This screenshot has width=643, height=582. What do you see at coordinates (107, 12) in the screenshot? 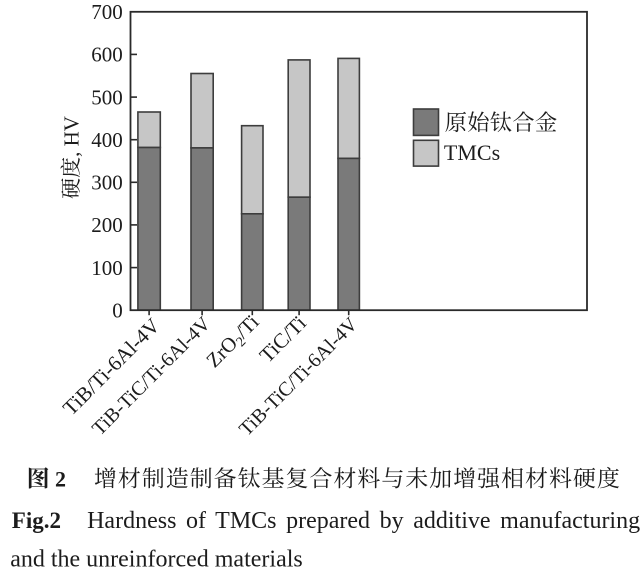
I see `svg-text: 700` at bounding box center [107, 12].